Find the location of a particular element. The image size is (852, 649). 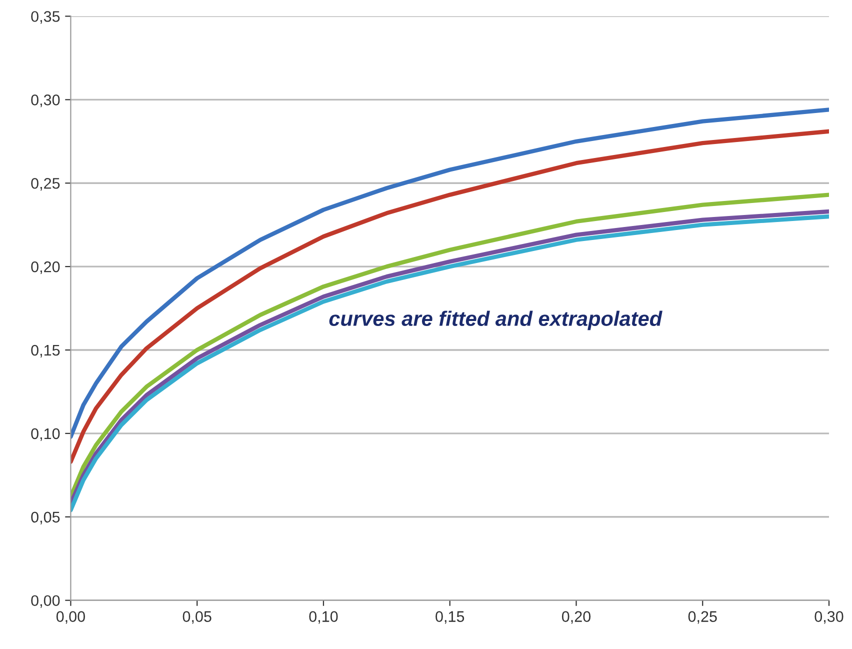

annotation: curves are fitted and extrapolated is located at coordinates (495, 320).